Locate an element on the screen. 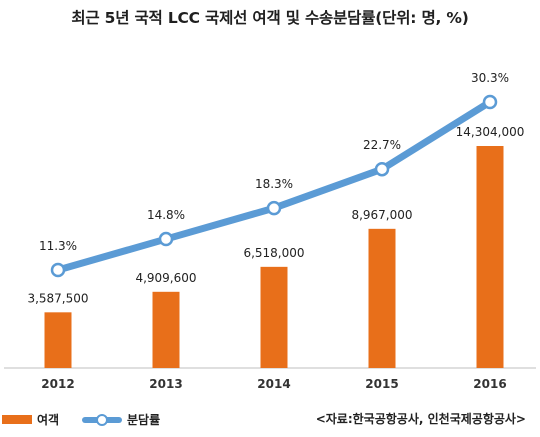  bar-value-label-2012: 3,587,500 is located at coordinates (57, 298).